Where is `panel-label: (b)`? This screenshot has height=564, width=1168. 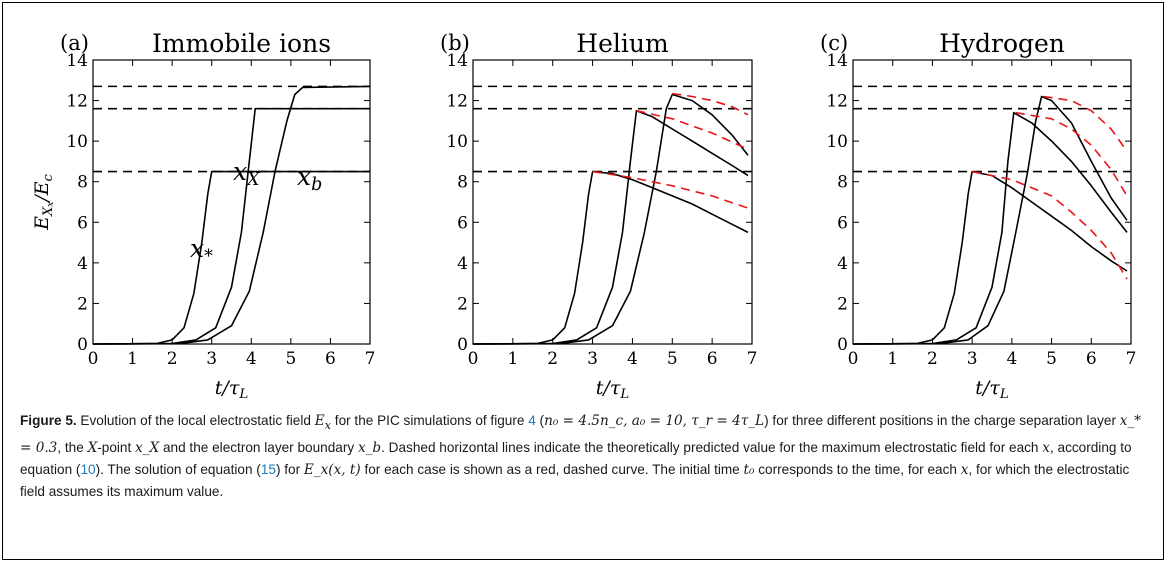 panel-label: (b) is located at coordinates (455, 43).